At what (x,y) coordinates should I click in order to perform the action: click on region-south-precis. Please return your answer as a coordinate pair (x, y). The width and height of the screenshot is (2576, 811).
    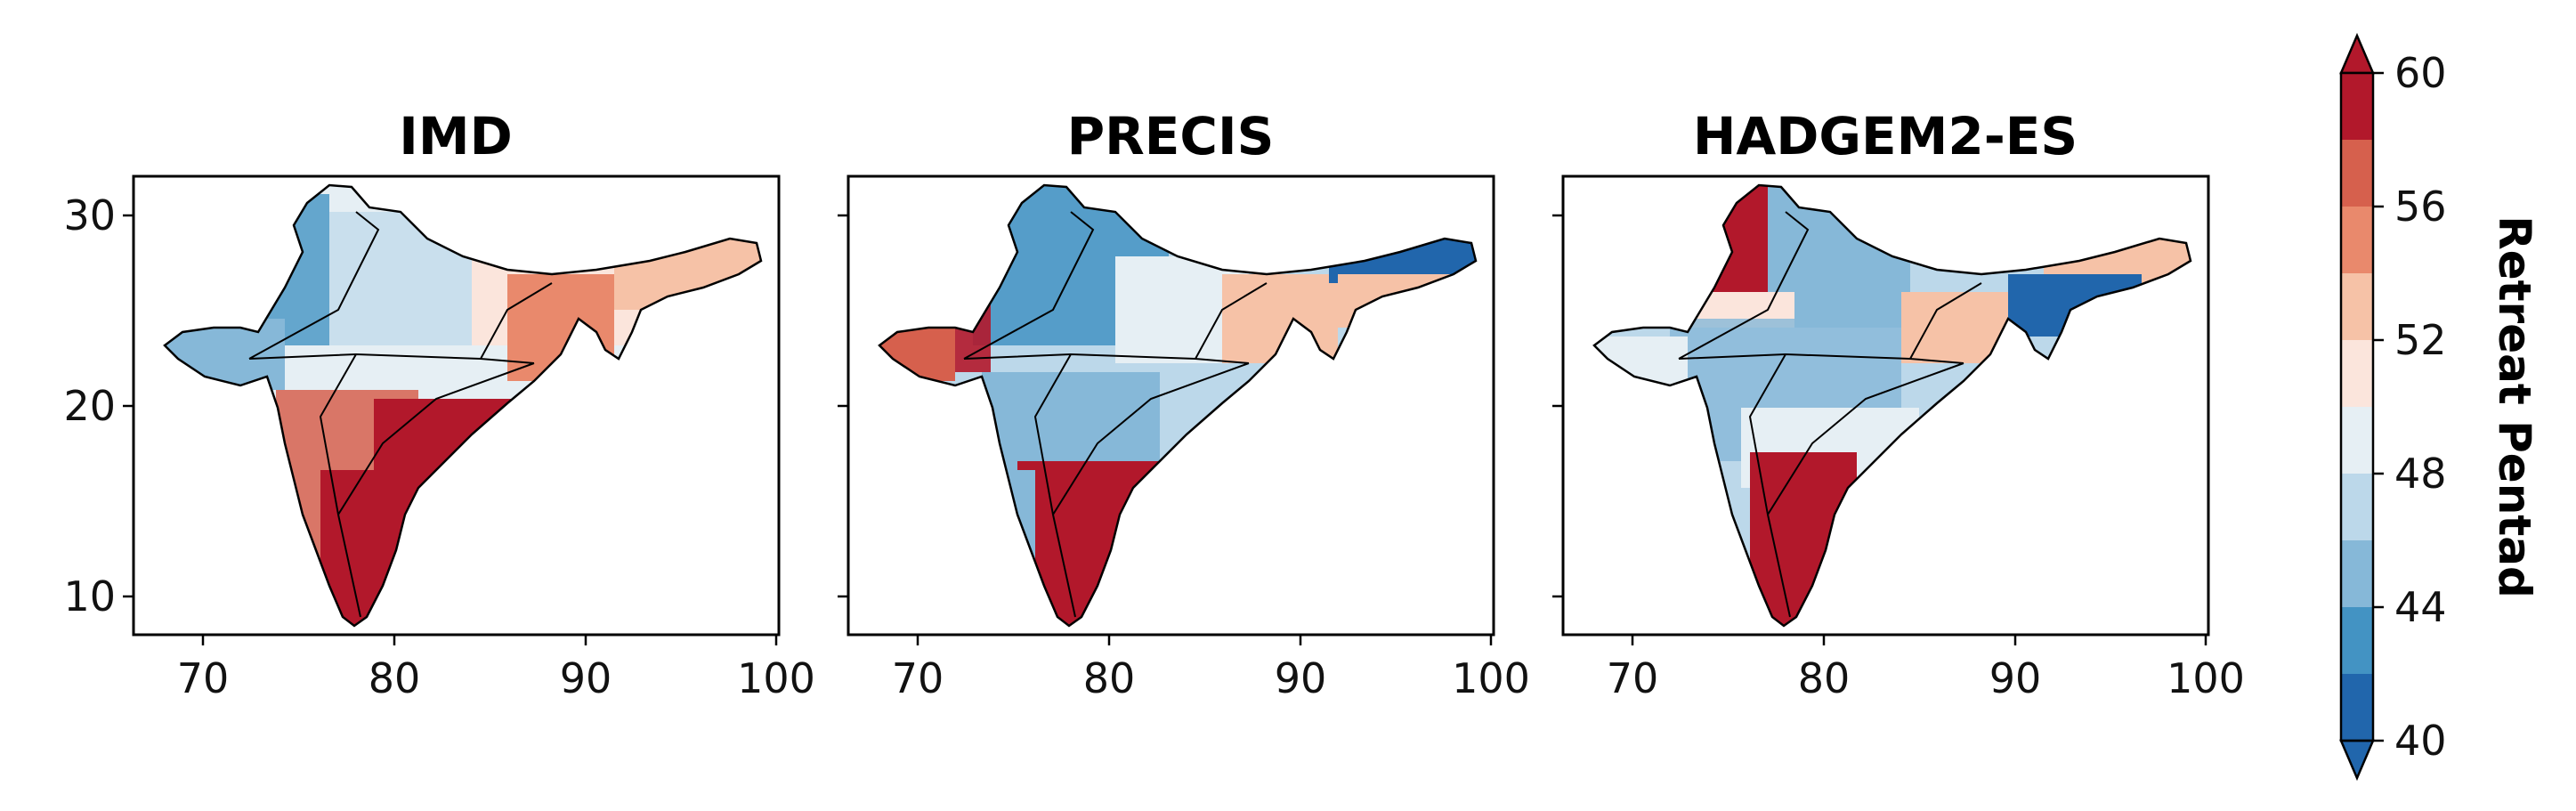
    Looking at the image, I should click on (1089, 544).